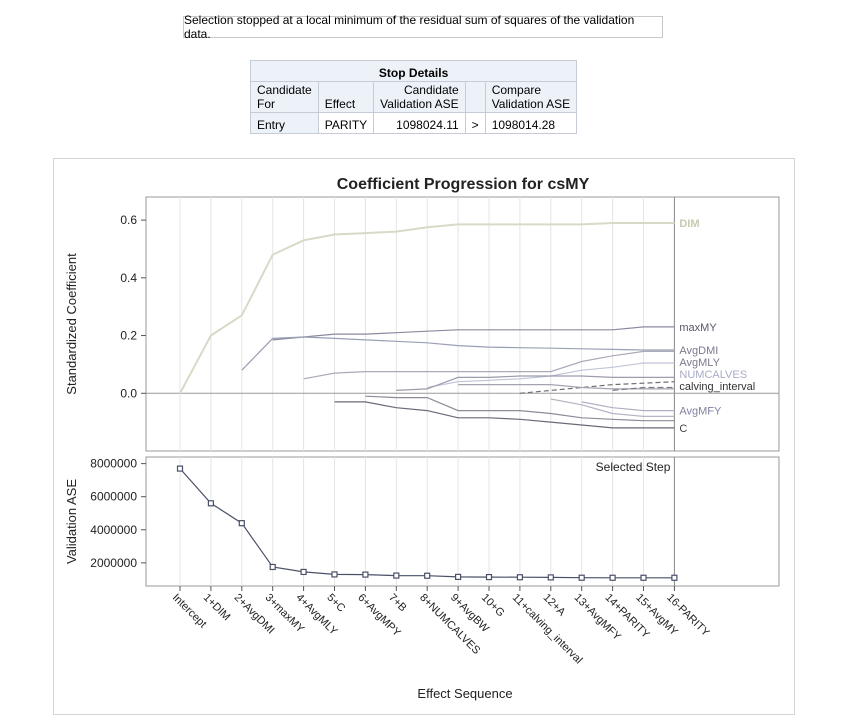 The image size is (851, 722). Describe the element at coordinates (113, 530) in the screenshot. I see `y-tick-label: 4000000` at that location.